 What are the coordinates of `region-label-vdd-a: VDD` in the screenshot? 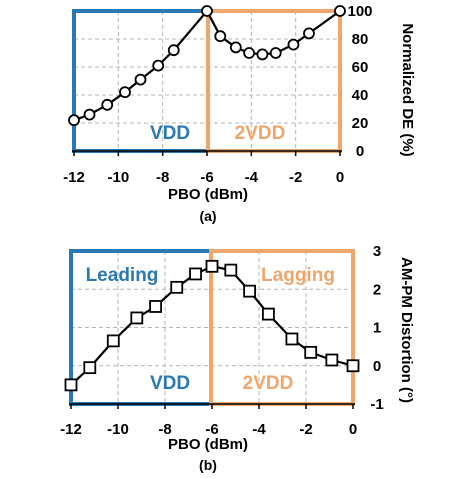 It's located at (170, 133).